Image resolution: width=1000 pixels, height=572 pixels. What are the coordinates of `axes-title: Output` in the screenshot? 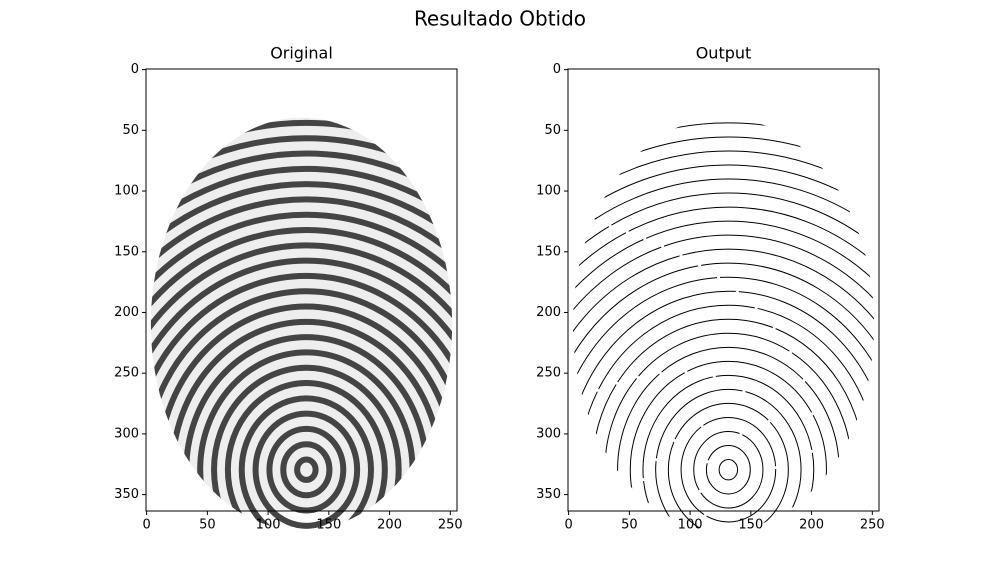 It's located at (724, 53).